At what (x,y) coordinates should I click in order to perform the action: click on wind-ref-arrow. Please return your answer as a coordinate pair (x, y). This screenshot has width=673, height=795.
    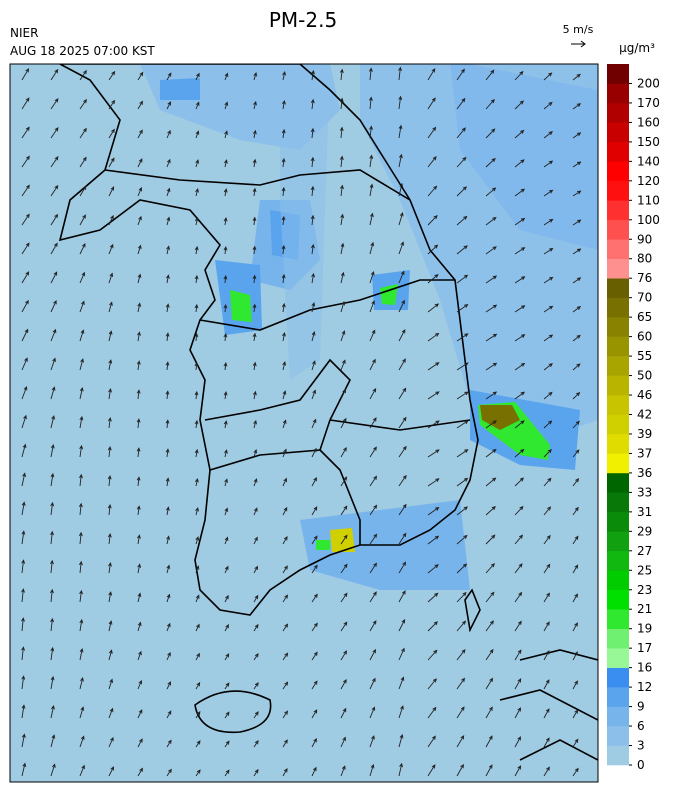
    Looking at the image, I should click on (578, 44).